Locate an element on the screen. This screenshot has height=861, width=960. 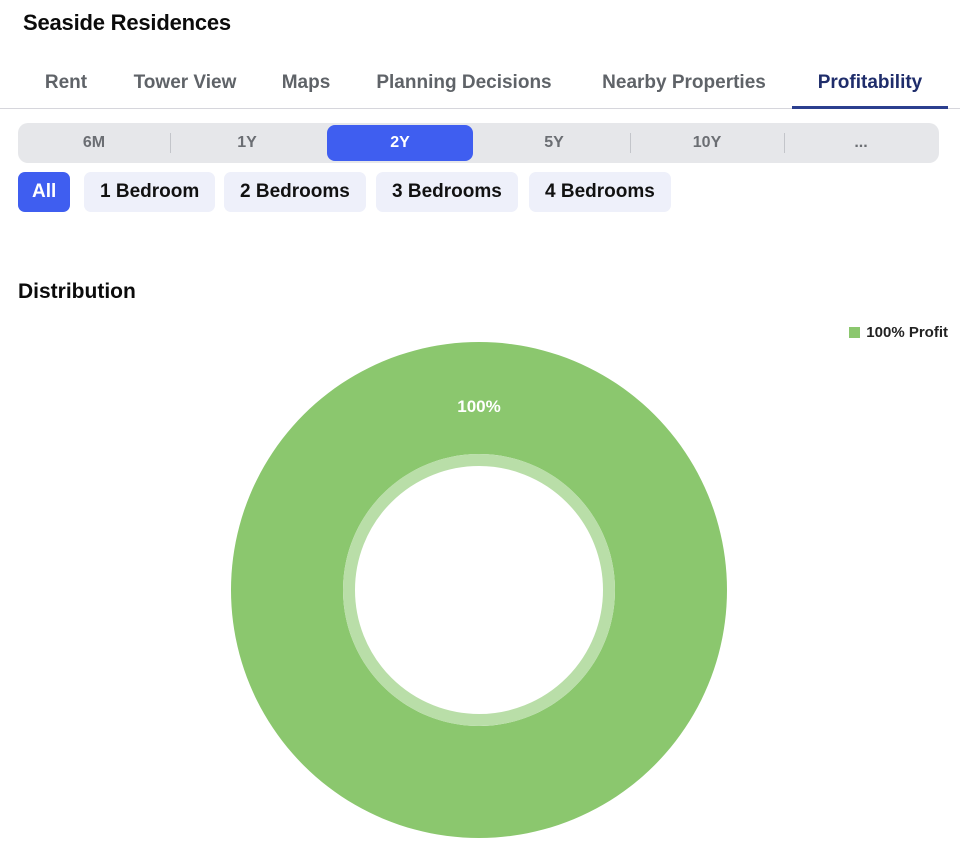
tab-maps: Maps is located at coordinates (306, 82).